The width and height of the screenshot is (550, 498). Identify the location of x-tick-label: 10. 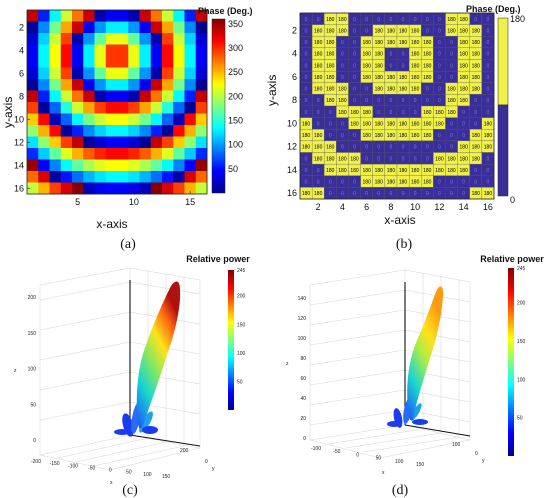
(134, 202).